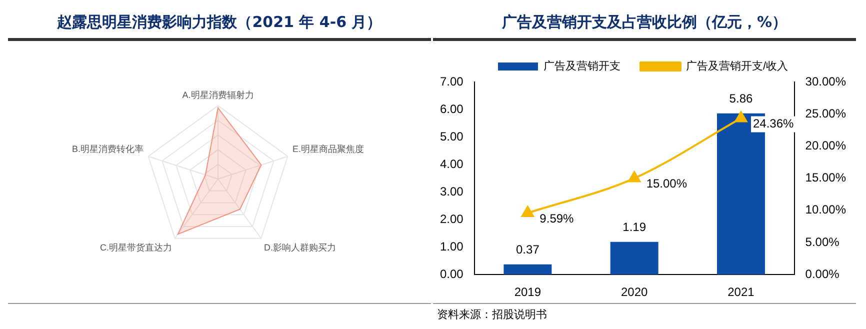 The image size is (866, 329). I want to click on data-label: 1.19, so click(634, 227).